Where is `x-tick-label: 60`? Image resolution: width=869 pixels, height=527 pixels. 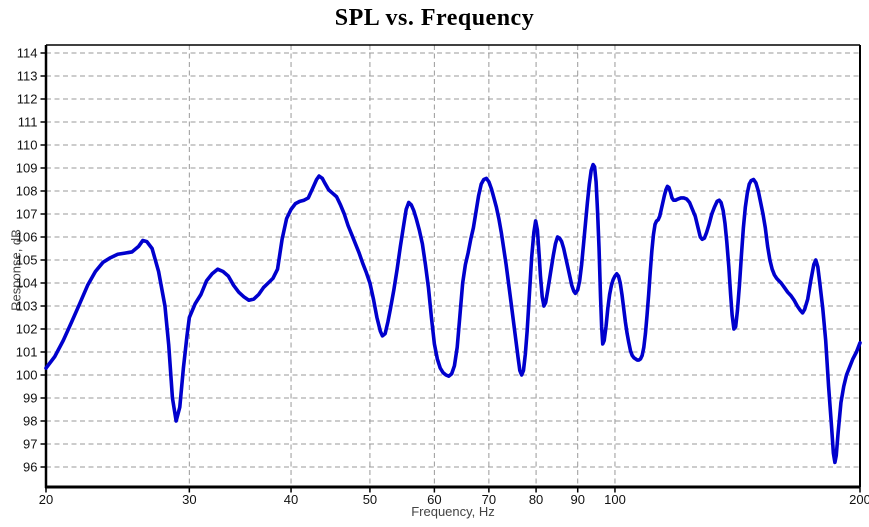 x-tick-label: 60 is located at coordinates (434, 499).